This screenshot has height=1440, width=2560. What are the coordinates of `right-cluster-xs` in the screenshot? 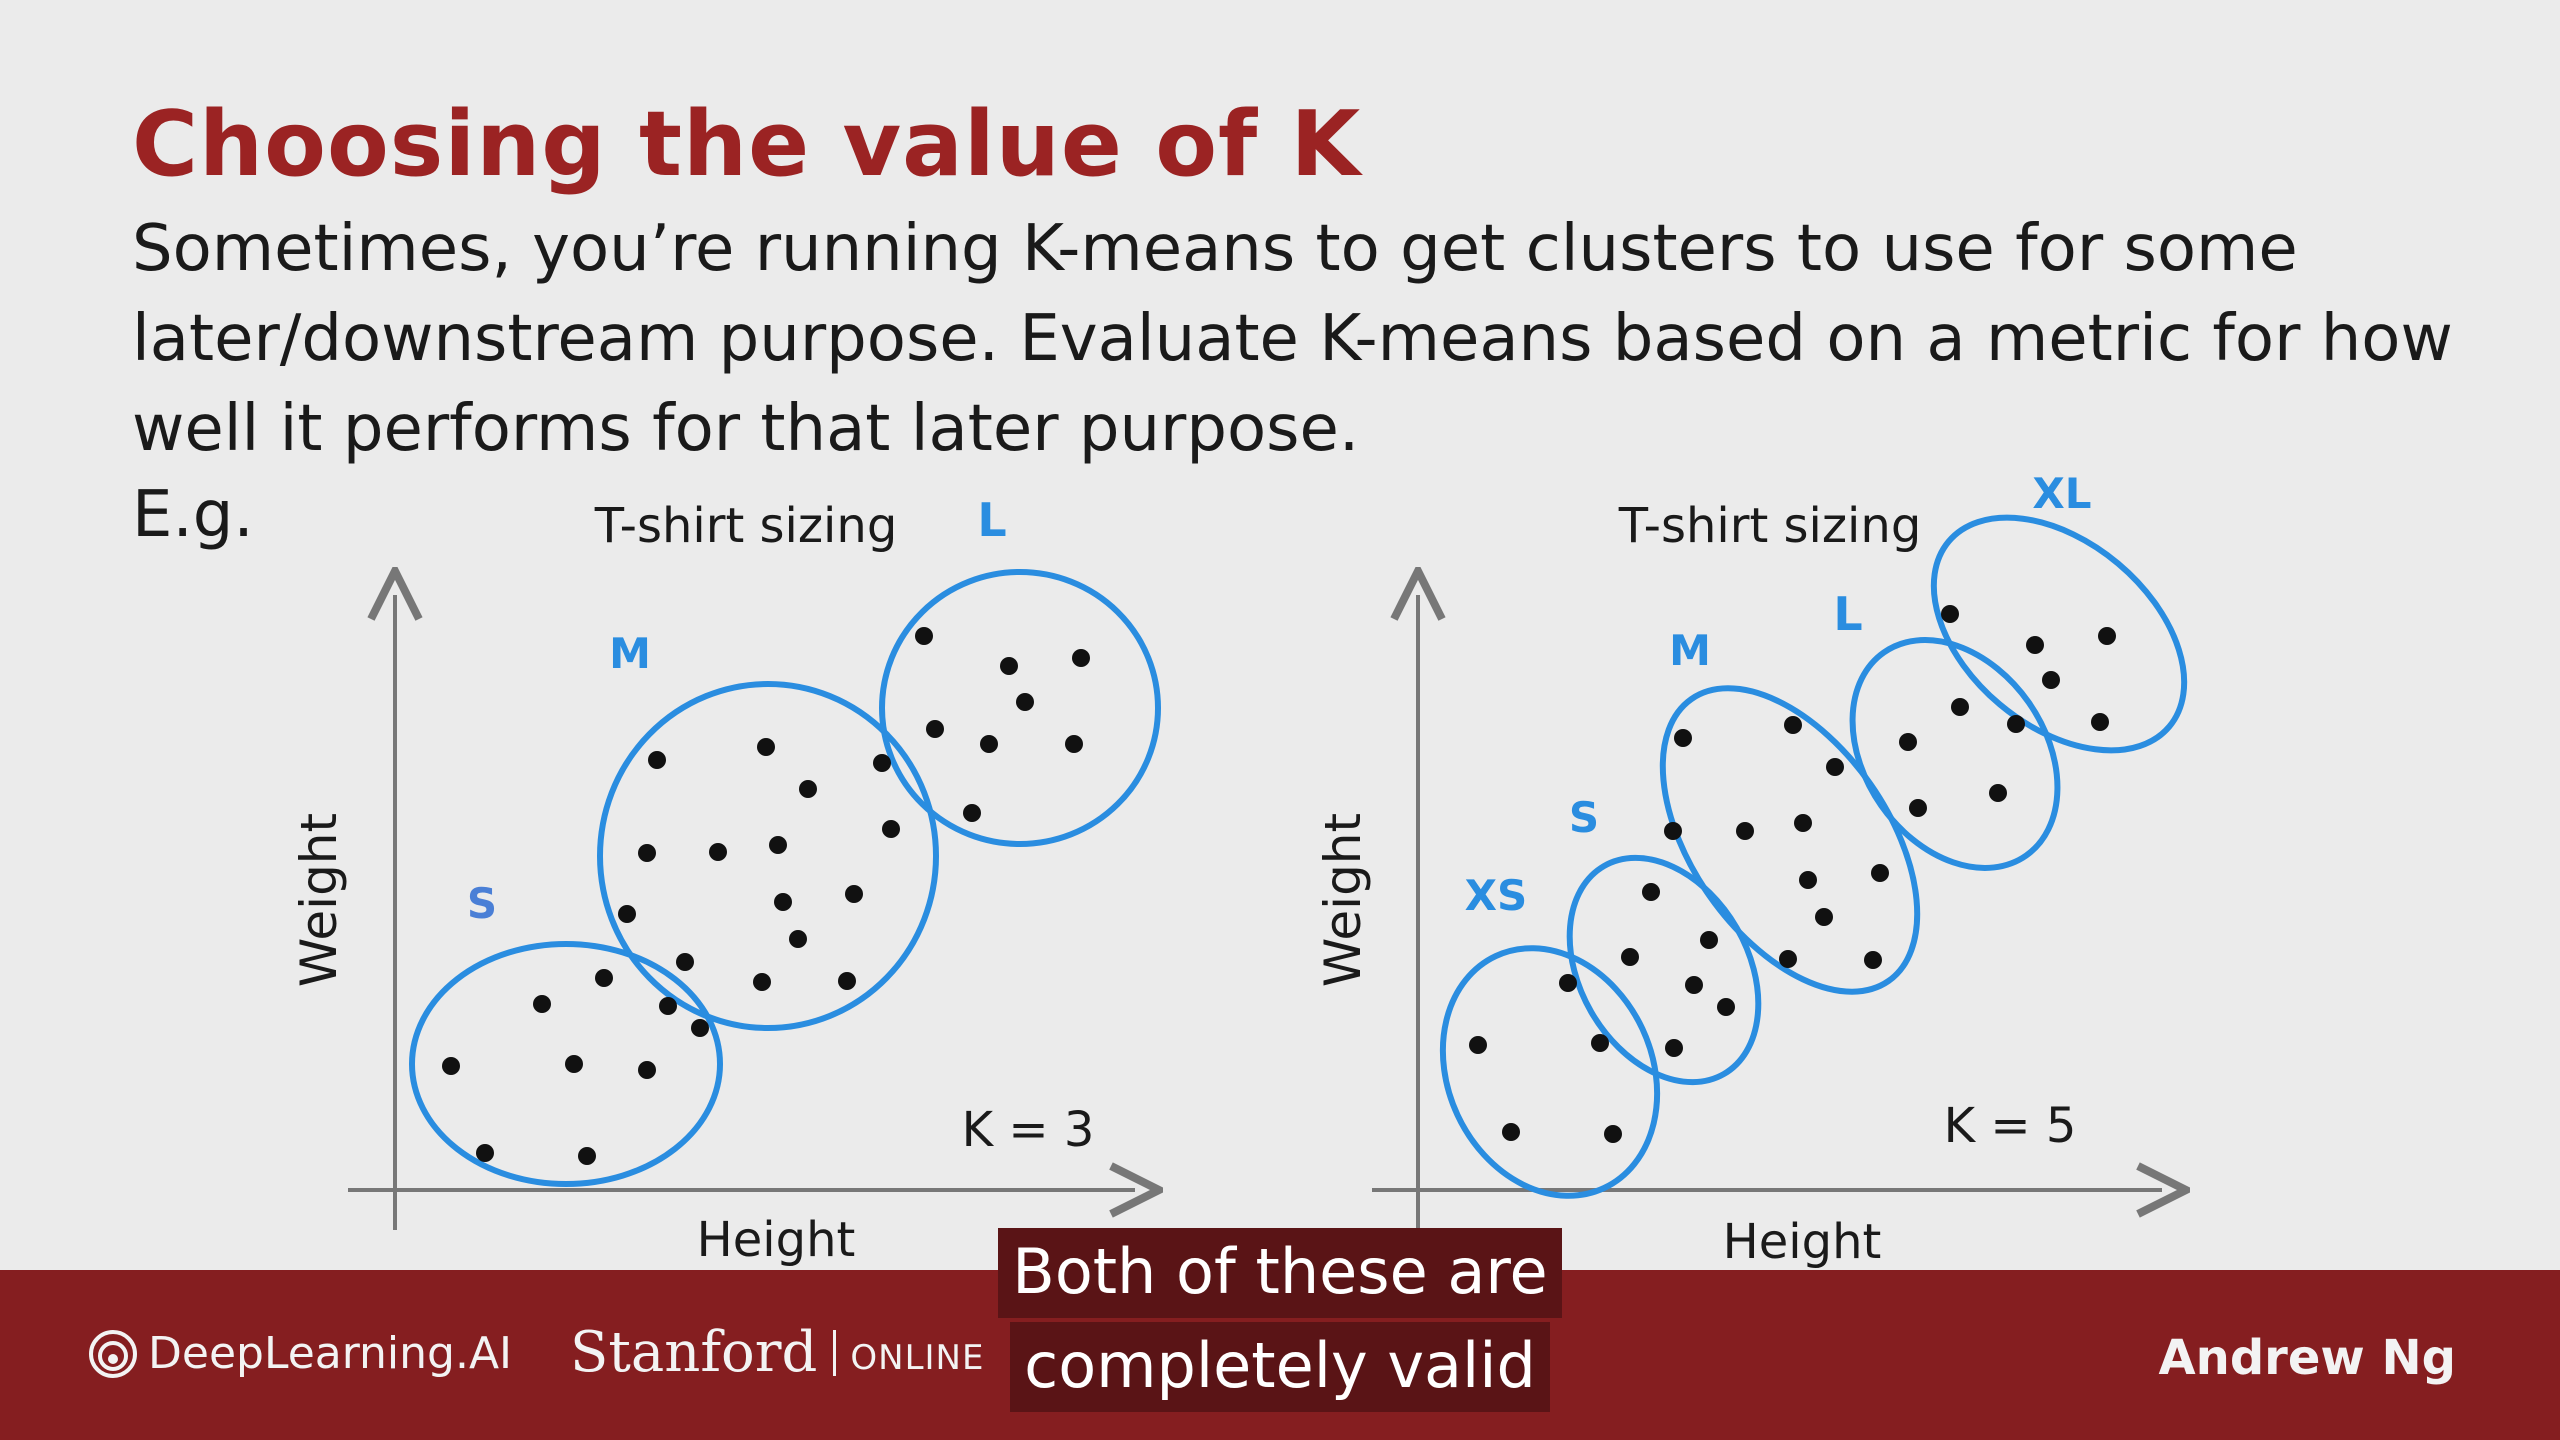 It's located at (1550, 1072).